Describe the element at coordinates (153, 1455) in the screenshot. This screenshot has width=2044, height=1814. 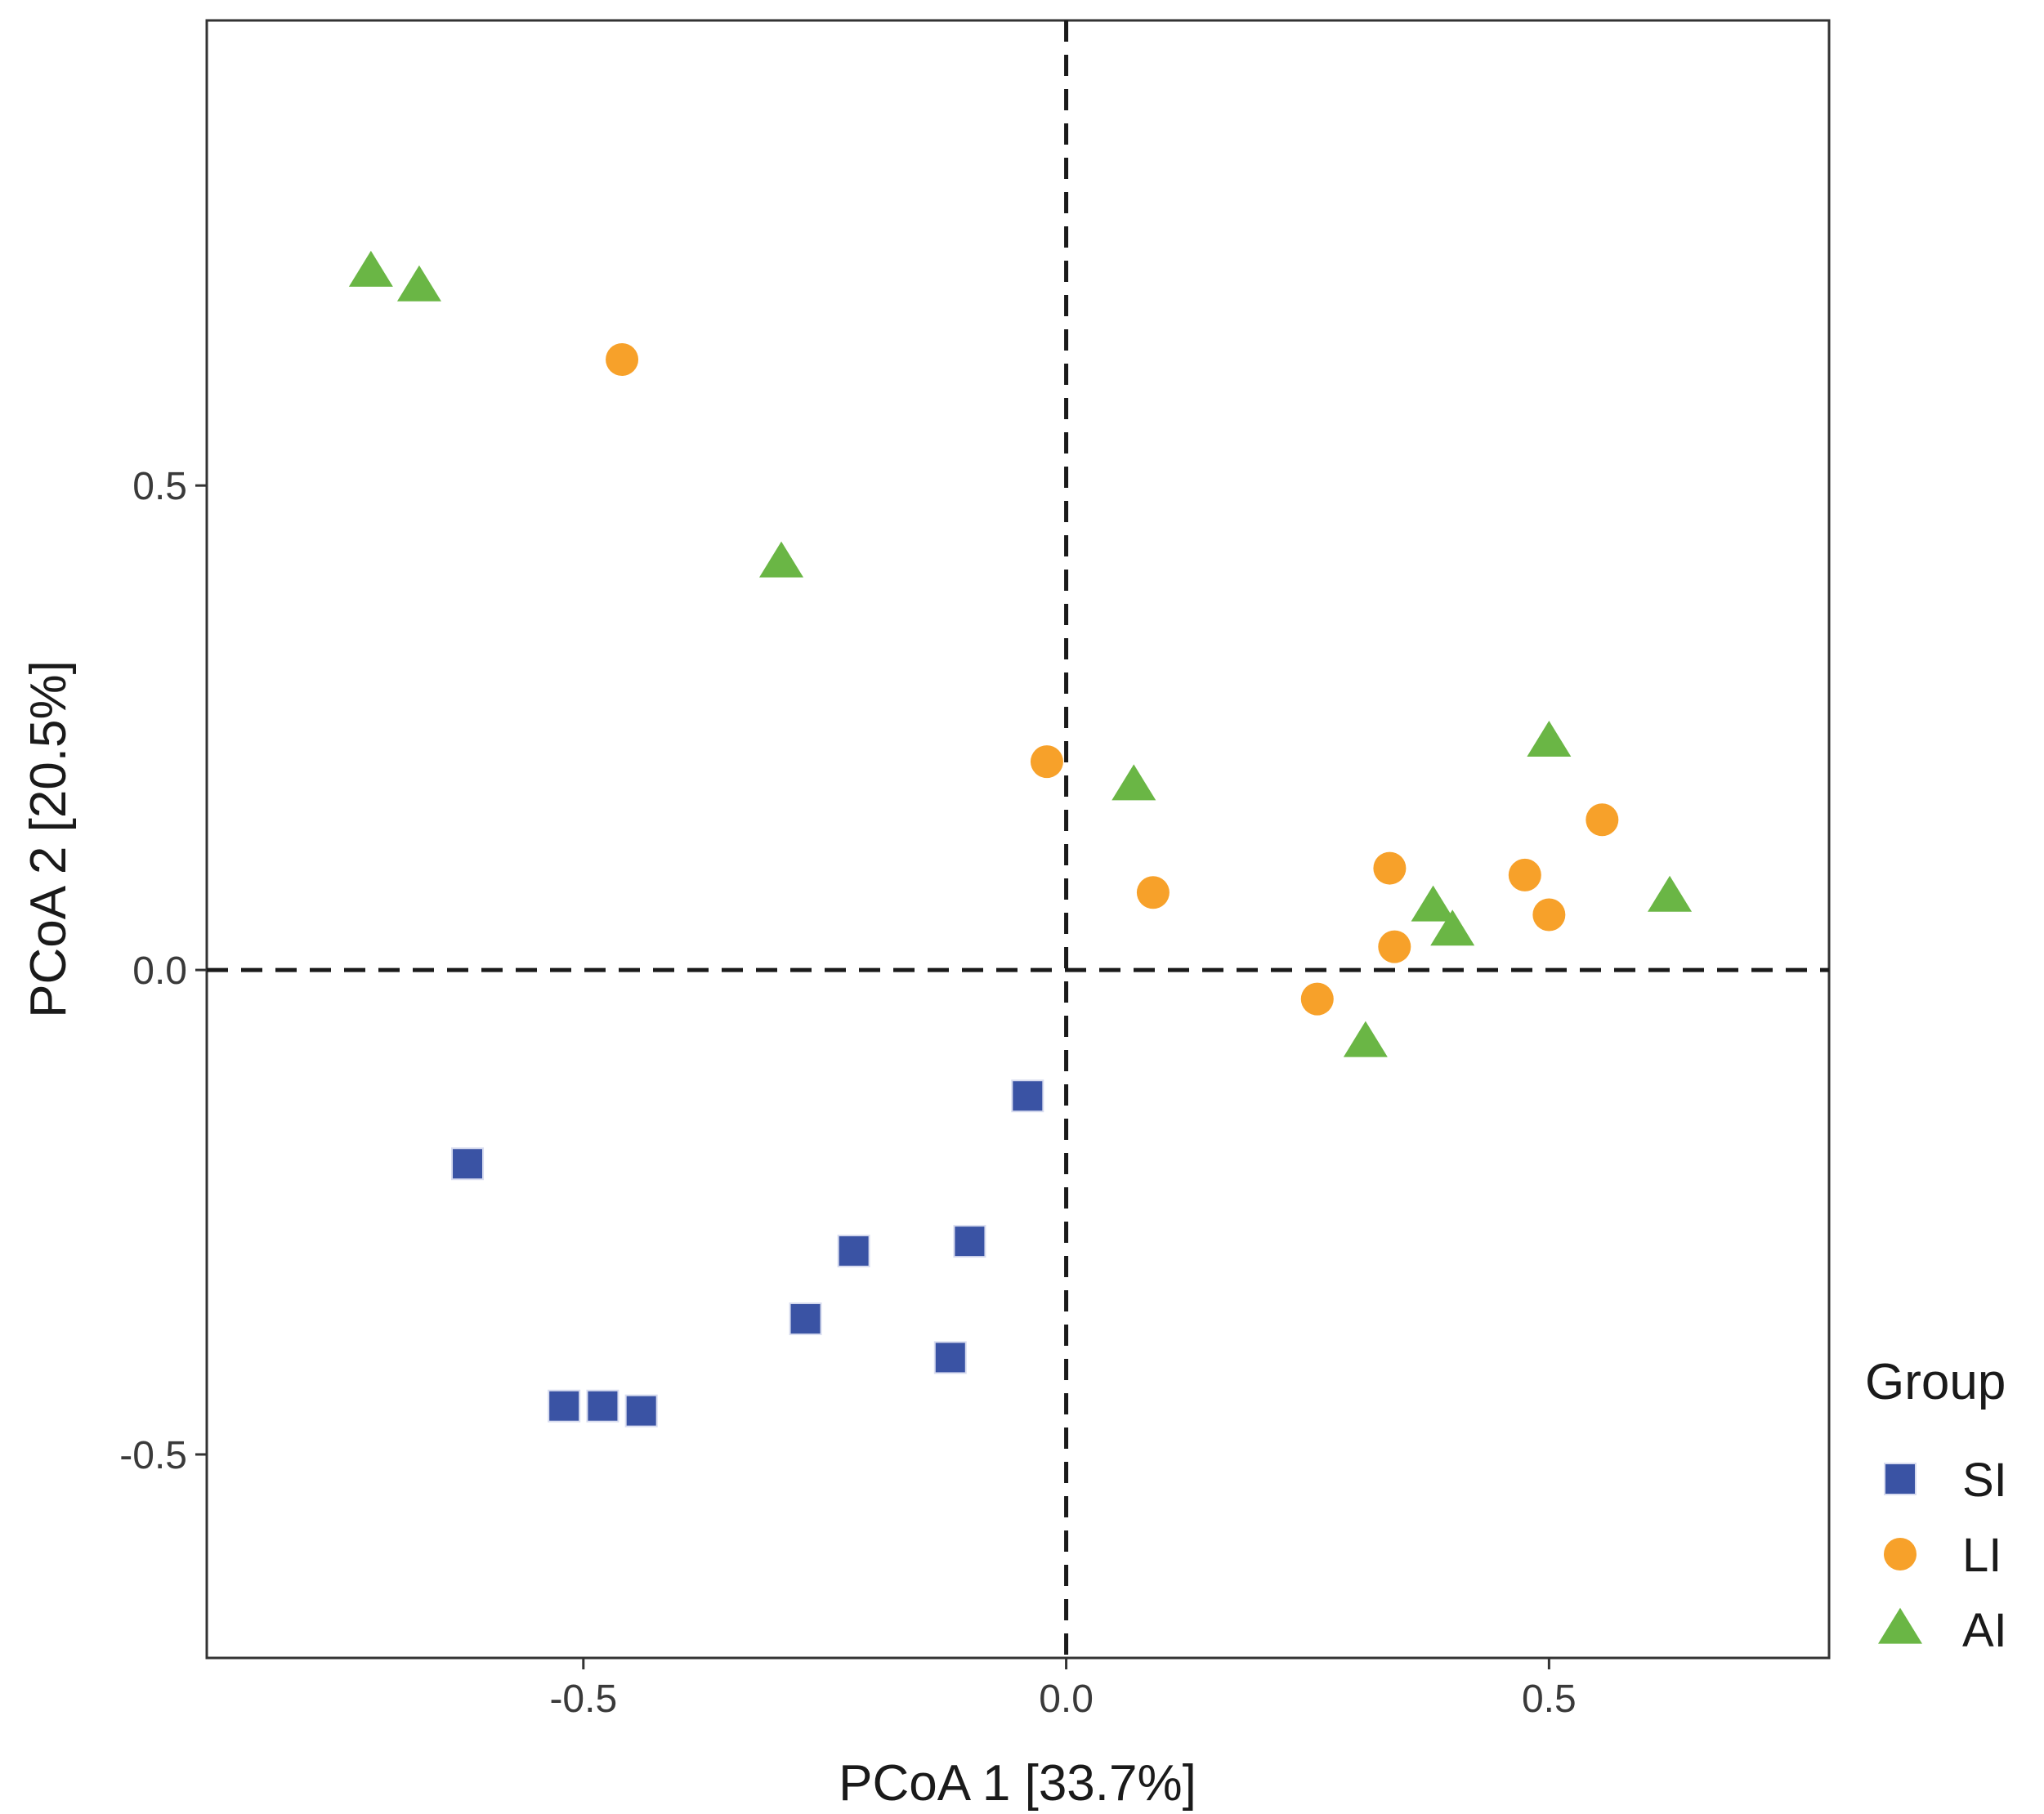
I see `y-tick-label: -0.5` at that location.